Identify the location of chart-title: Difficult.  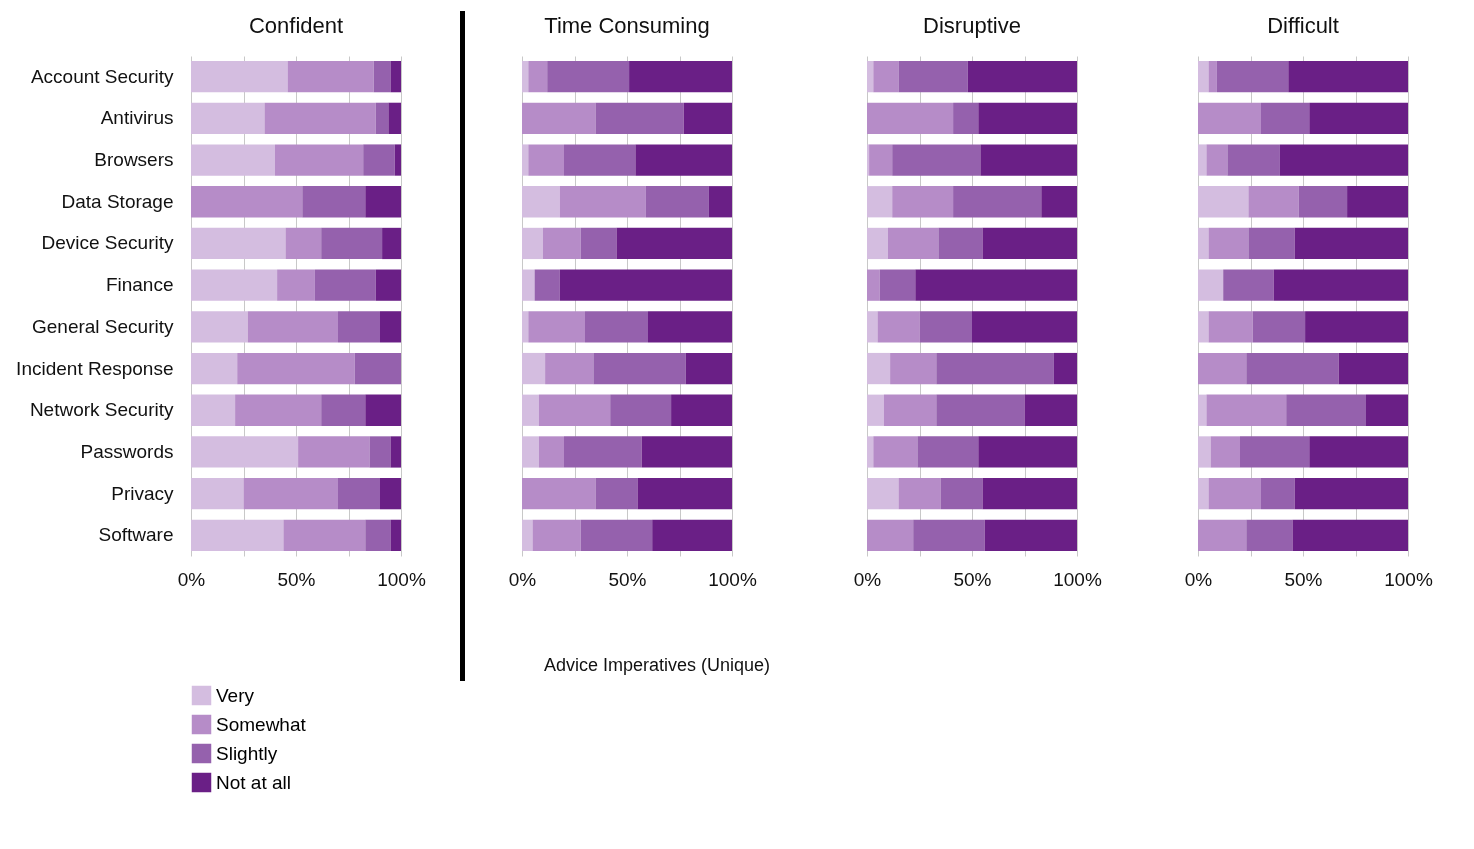
(1303, 25).